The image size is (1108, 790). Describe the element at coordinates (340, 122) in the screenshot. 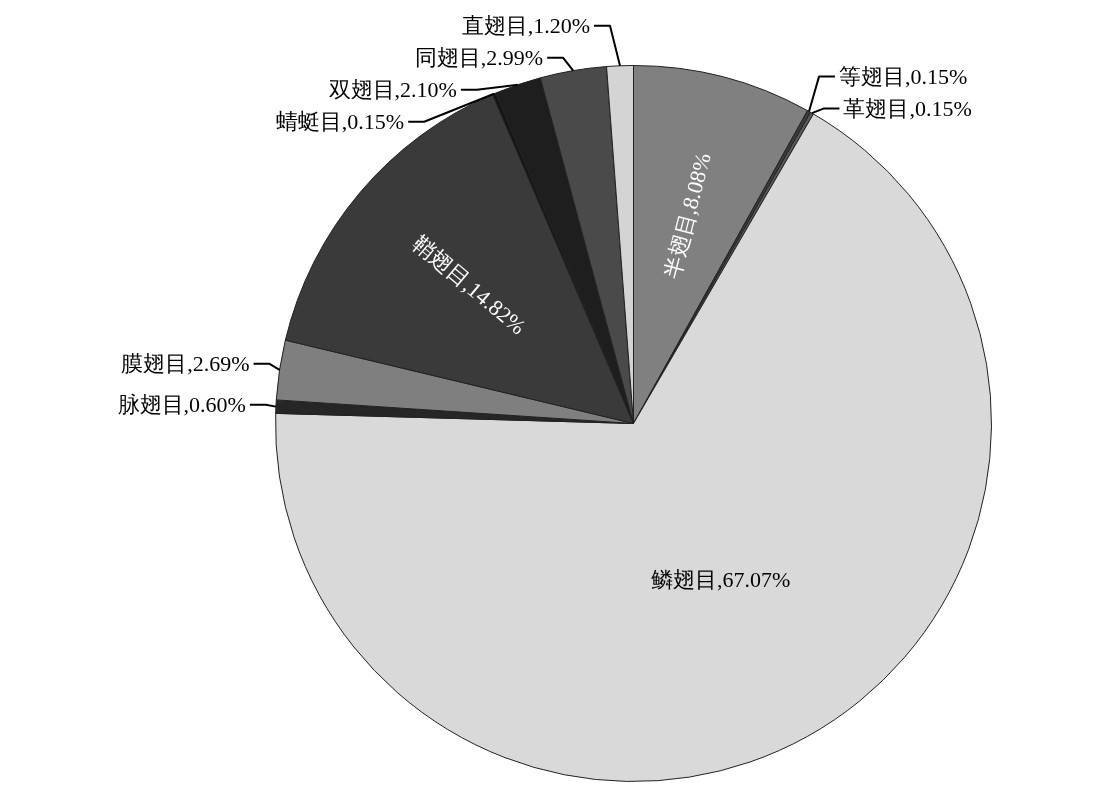

I see `slice-label: 蜻蜓目,0.15%` at that location.